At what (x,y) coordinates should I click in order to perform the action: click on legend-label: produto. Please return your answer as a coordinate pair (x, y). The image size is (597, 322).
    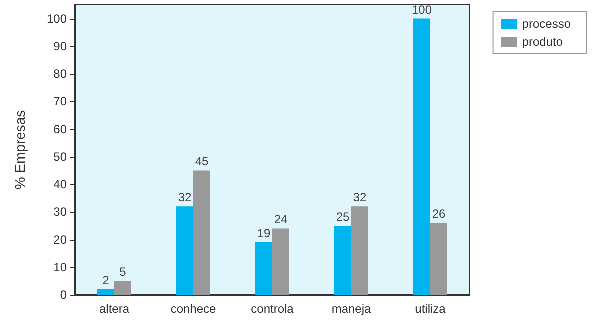
    Looking at the image, I should click on (543, 42).